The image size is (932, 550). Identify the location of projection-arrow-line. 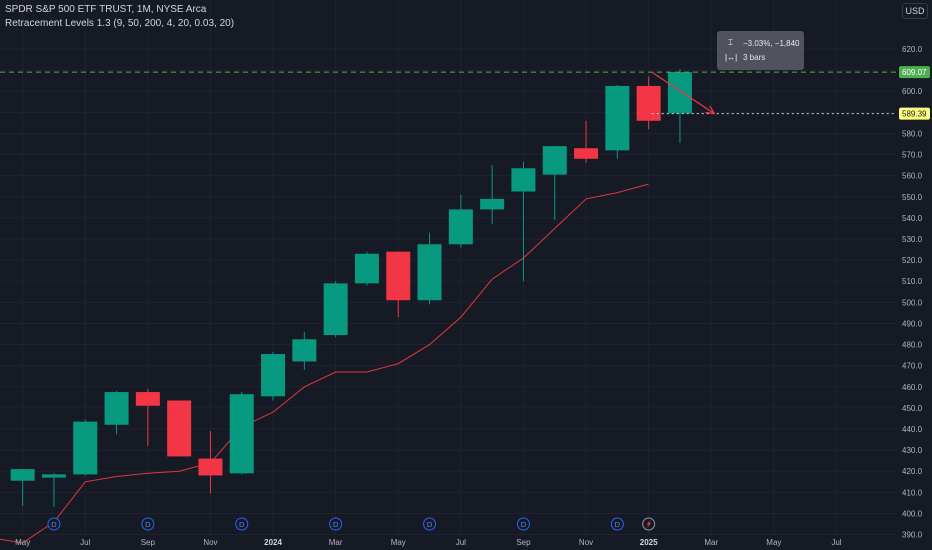
(683, 93).